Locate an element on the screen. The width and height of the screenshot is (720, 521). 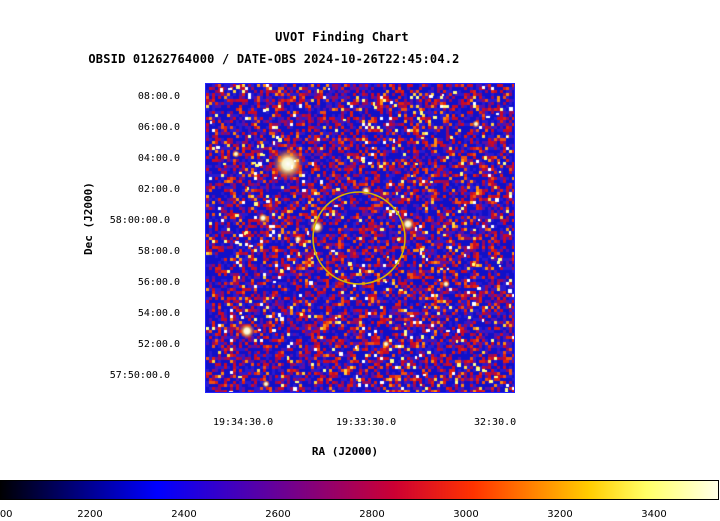
y-axis-label: Dec (J2000) is located at coordinates (88, 218).